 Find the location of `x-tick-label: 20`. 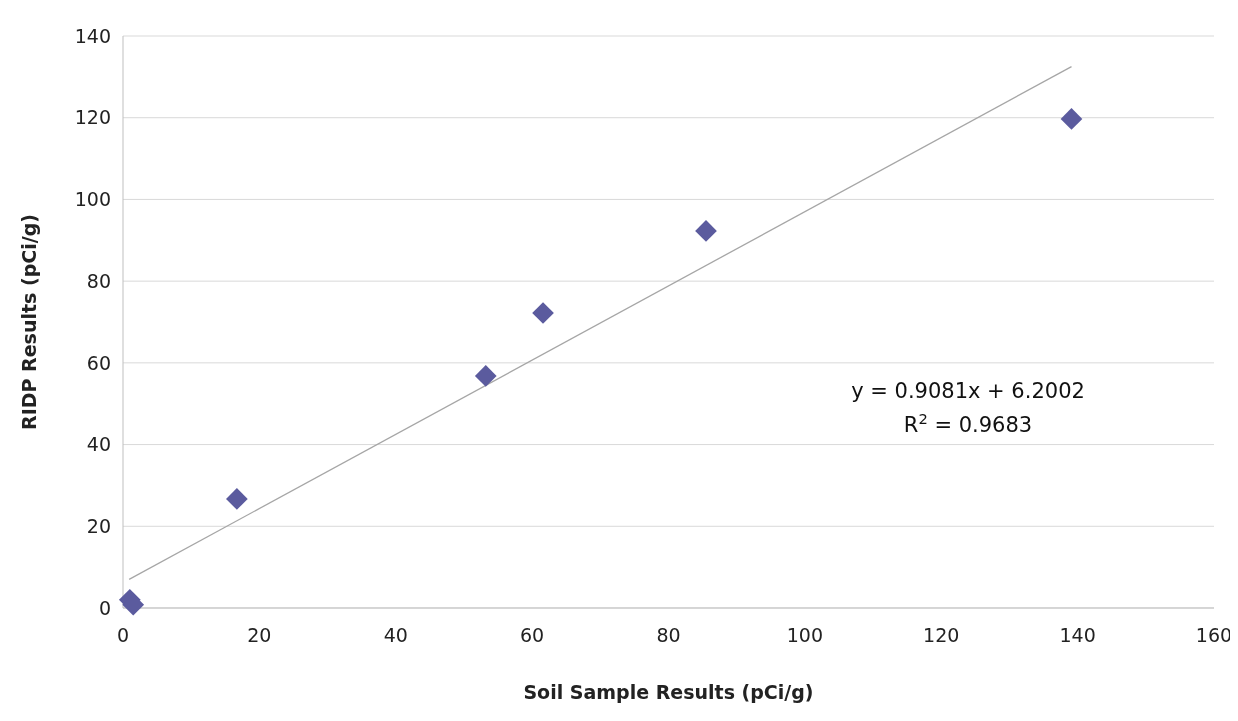

x-tick-label: 20 is located at coordinates (259, 635).